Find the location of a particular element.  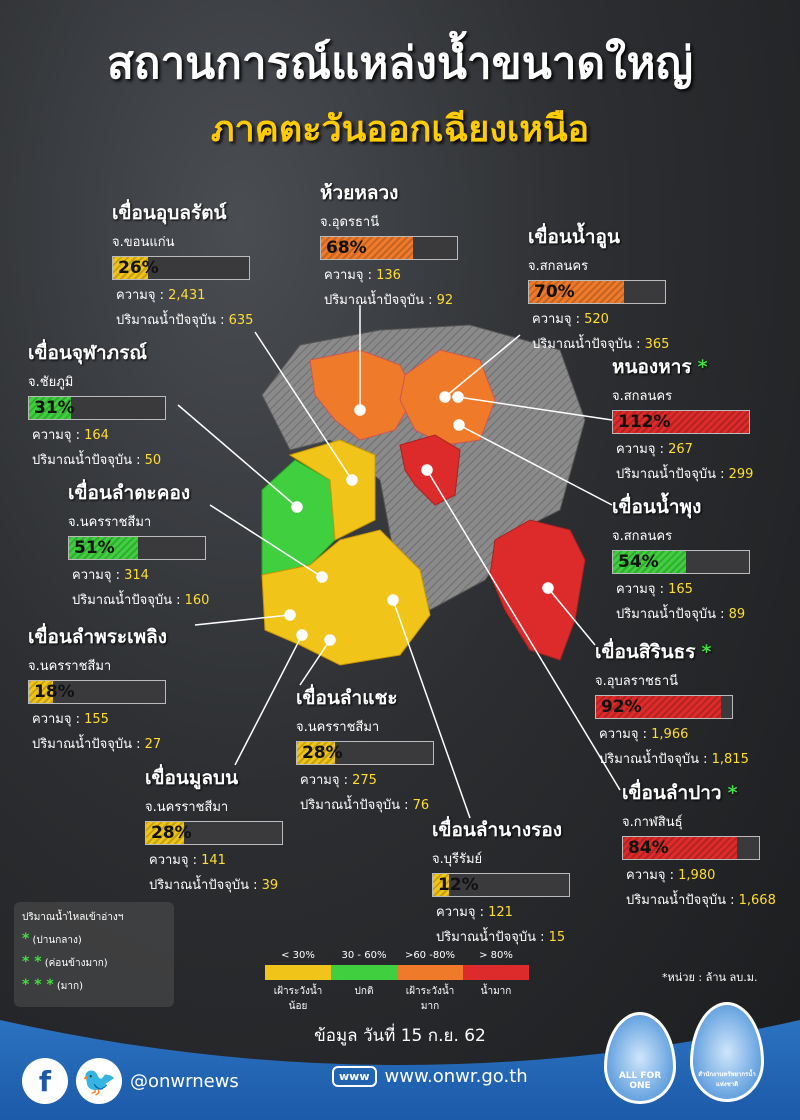

current-volume-row: ปริมาณน้ำปัจจุบัน : 27 is located at coordinates (123, 743).